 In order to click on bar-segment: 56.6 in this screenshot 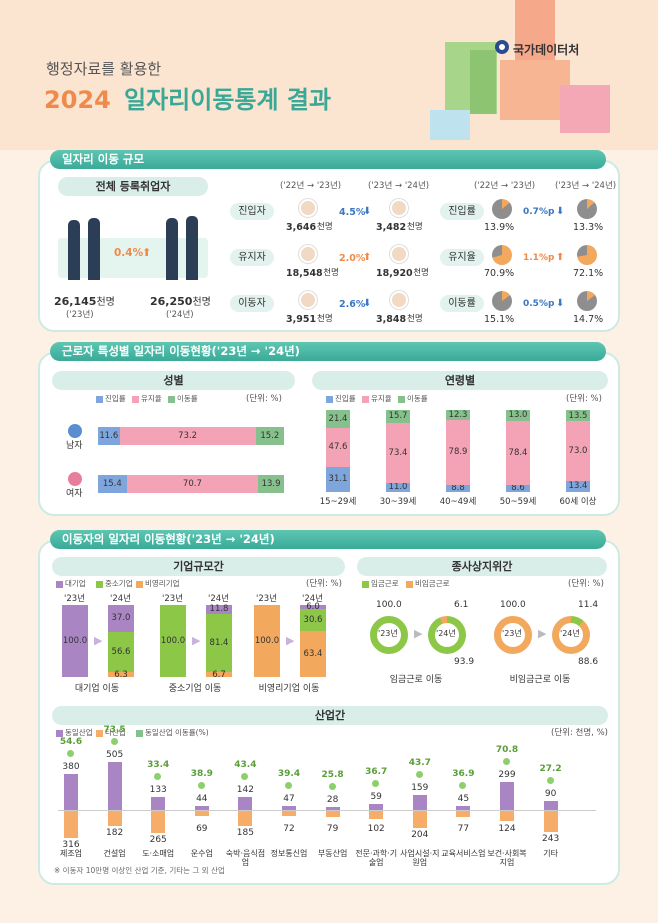, I will do `click(121, 652)`.